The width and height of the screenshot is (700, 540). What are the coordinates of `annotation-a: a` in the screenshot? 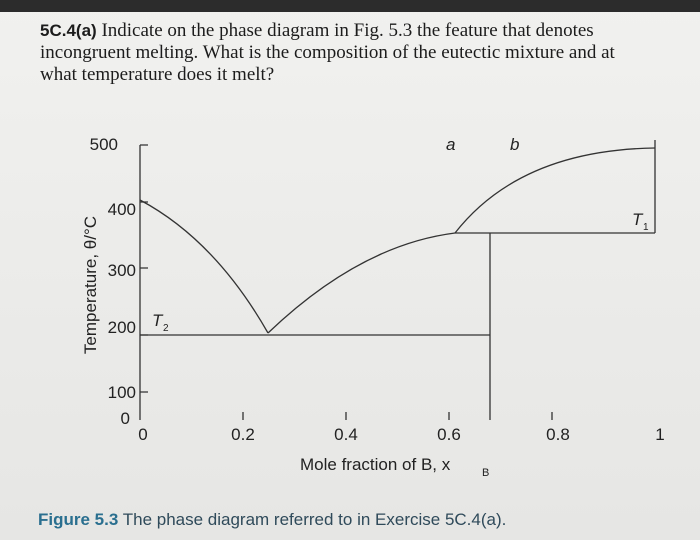 It's located at (450, 144).